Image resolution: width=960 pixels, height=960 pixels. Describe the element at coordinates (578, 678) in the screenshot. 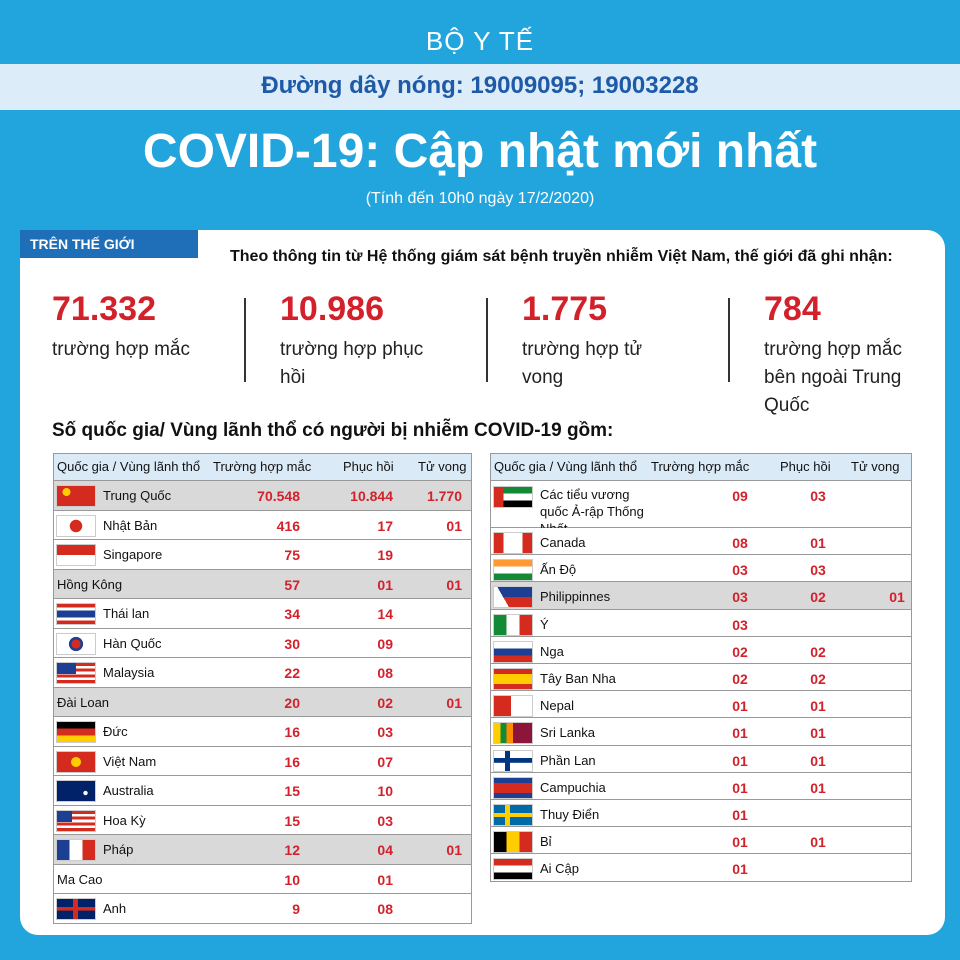

I see `country-name: Tây Ban Nha` at that location.